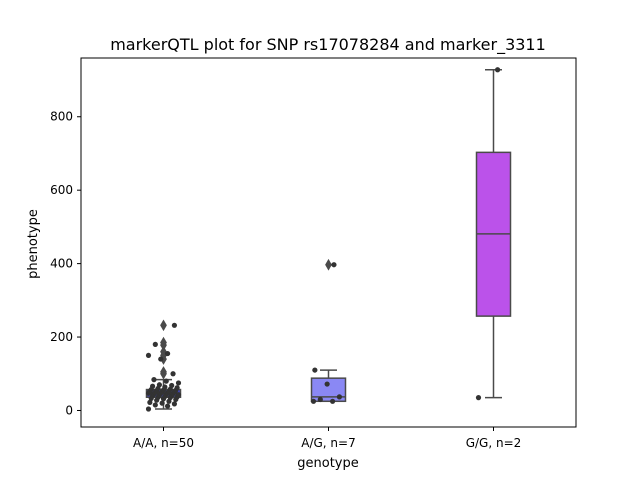 This screenshot has height=480, width=640. I want to click on box, so click(328, 390).